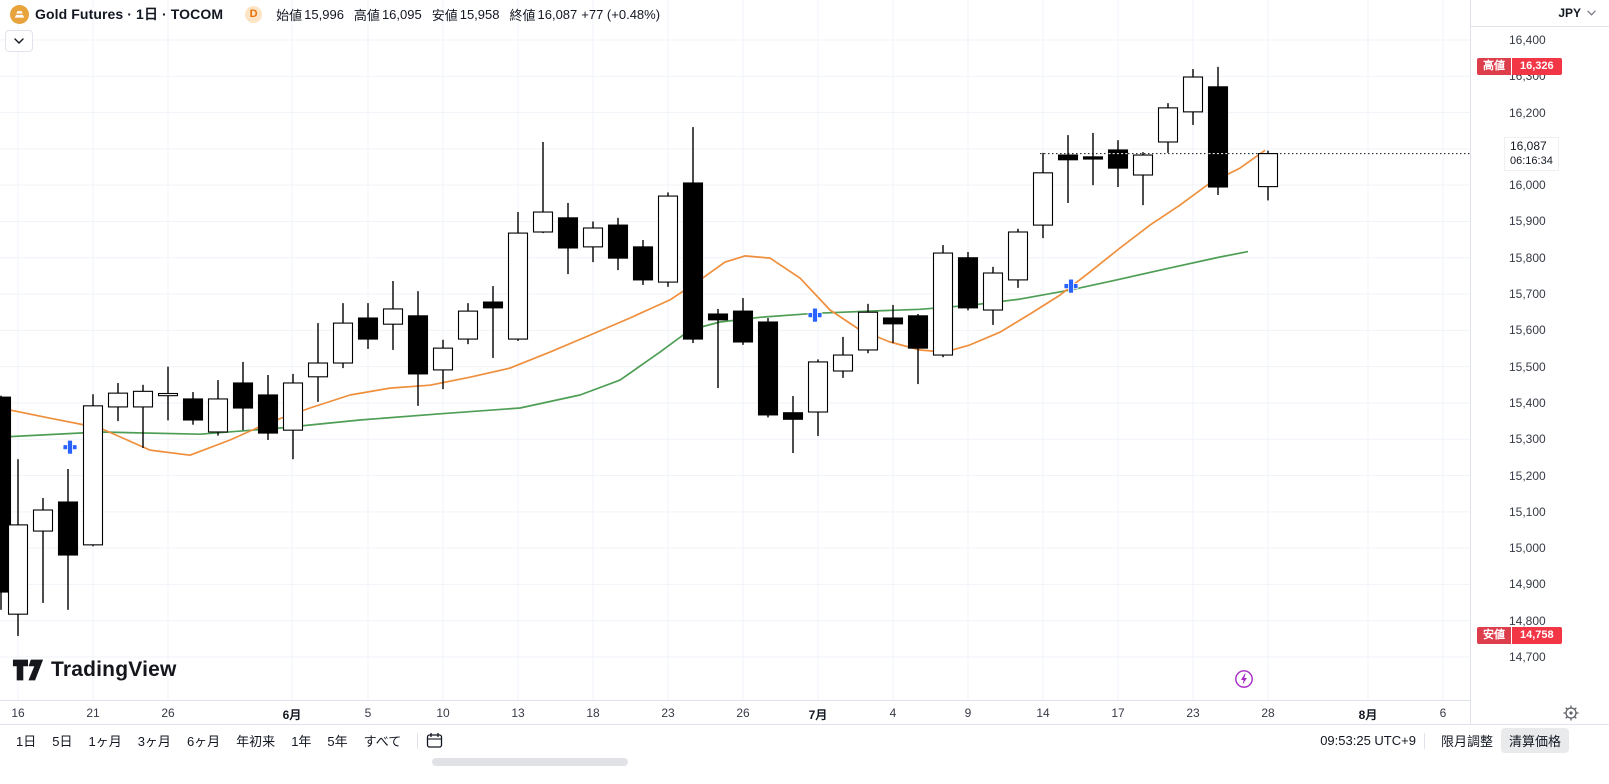  I want to click on time-label: 17, so click(1118, 713).